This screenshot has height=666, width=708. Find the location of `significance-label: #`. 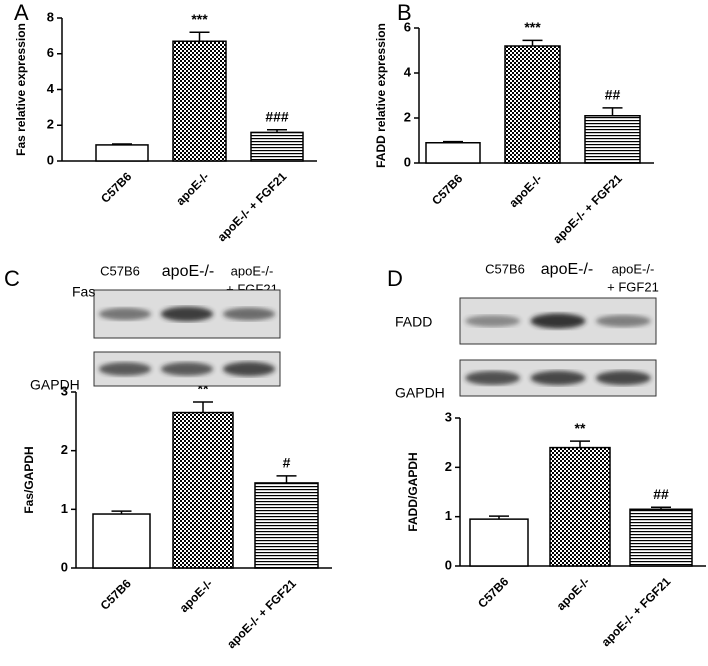

significance-label: # is located at coordinates (287, 463).